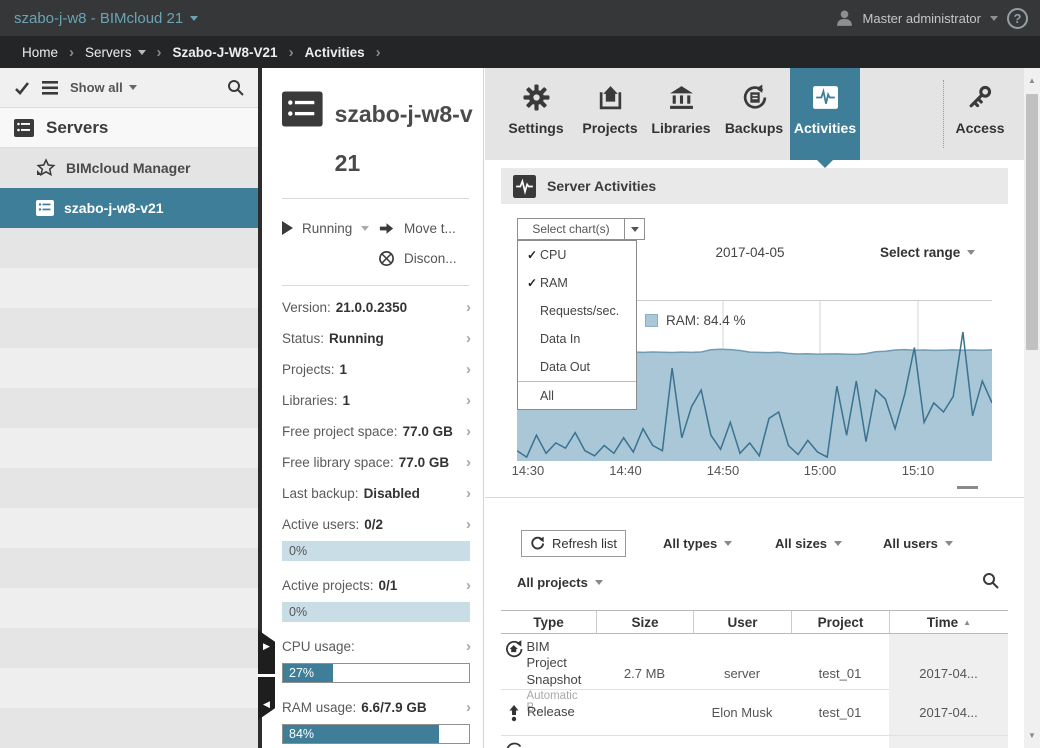 This screenshot has height=748, width=1040. I want to click on x-tick-label: 15:00, so click(820, 470).